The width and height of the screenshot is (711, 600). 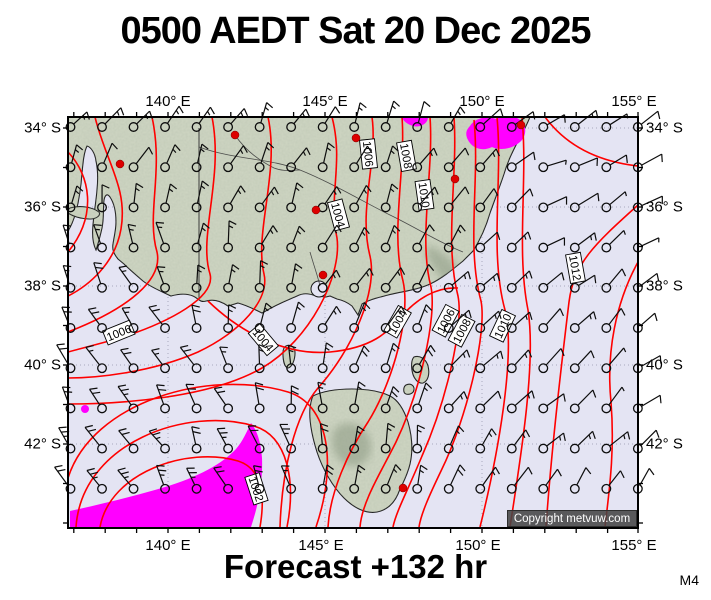 What do you see at coordinates (325, 101) in the screenshot?
I see `lon-label-top: 145° E` at bounding box center [325, 101].